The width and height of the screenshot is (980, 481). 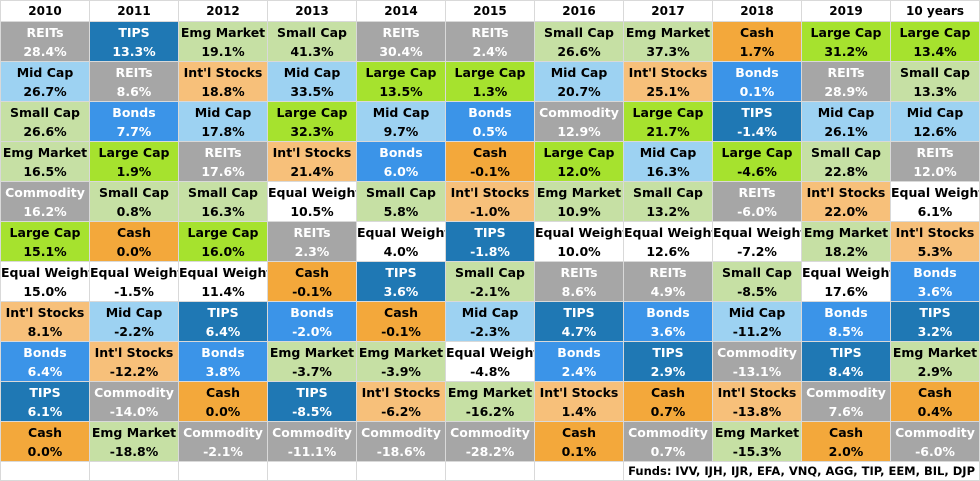 What do you see at coordinates (846, 211) in the screenshot?
I see `return-value: 22.0%` at bounding box center [846, 211].